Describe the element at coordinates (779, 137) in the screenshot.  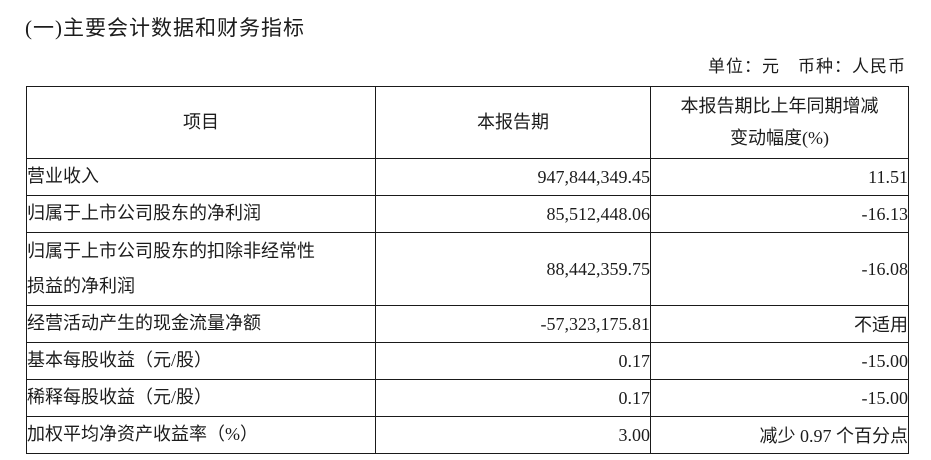
I see `col-header-change-line2: 变动幅度(%)` at that location.